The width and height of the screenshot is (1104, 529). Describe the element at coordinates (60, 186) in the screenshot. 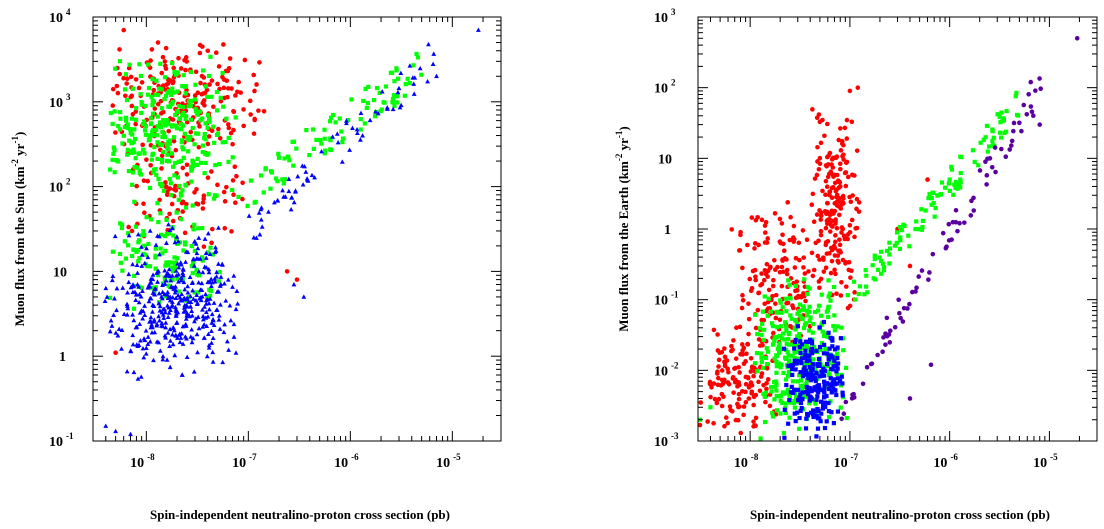

I see `left-y-tick-label: 10 2` at that location.